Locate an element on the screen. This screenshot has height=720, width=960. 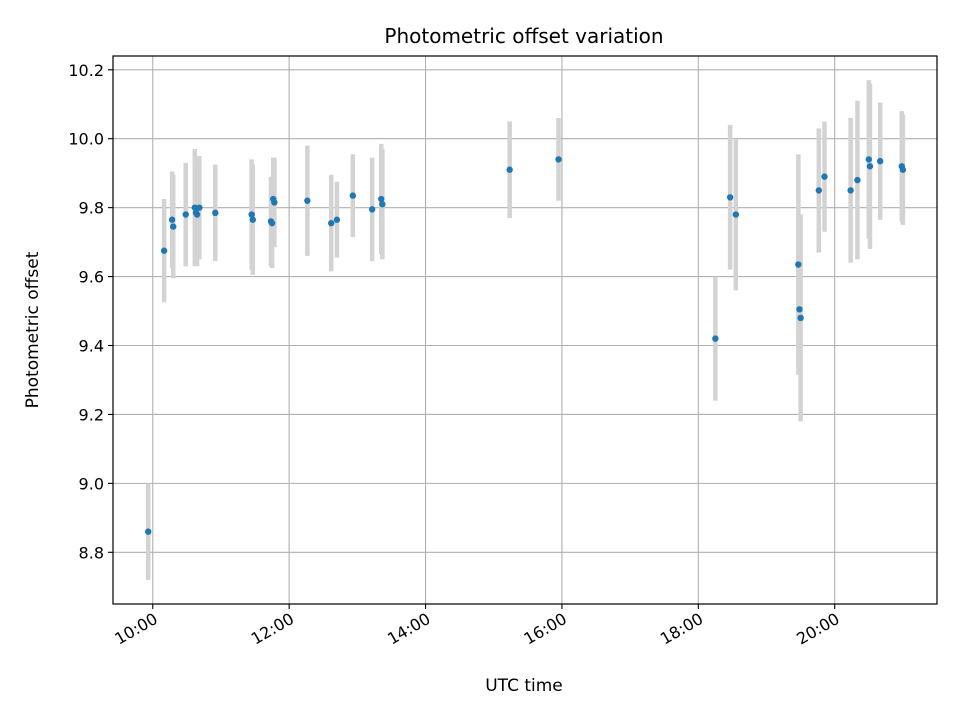
y-axis-label: Photometric offset is located at coordinates (33, 329).